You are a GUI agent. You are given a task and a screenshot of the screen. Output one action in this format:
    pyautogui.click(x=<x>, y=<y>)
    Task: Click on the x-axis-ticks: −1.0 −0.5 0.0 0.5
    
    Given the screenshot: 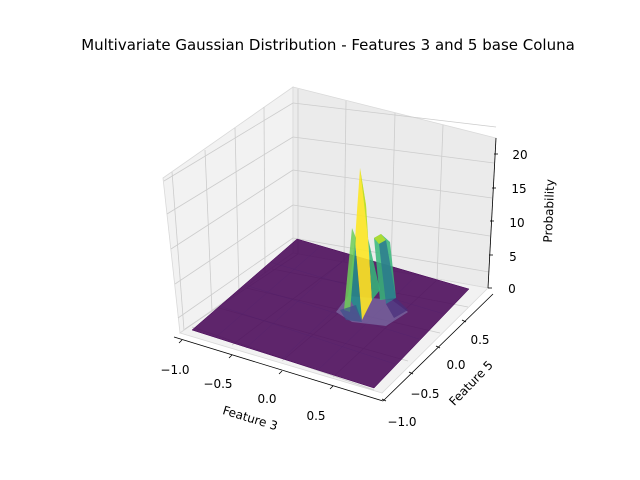 What is the action you would take?
    pyautogui.click(x=247, y=381)
    